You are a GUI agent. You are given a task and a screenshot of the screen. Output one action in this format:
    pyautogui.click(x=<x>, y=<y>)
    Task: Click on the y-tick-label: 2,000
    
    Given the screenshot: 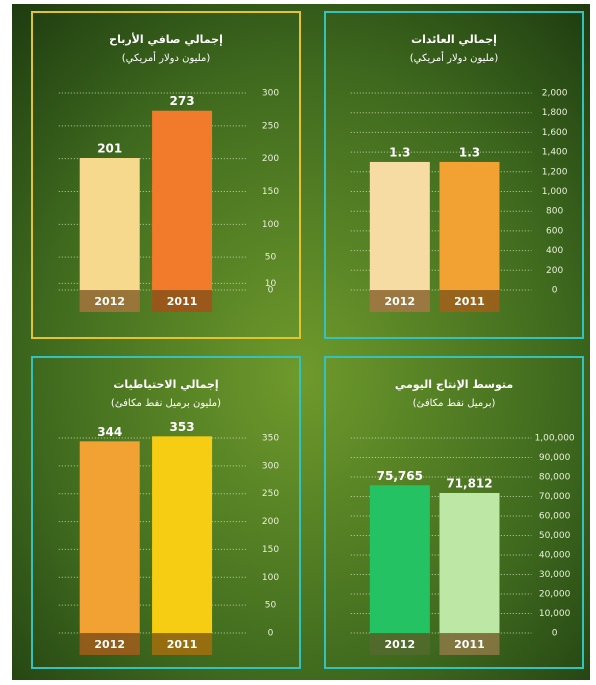 What is the action you would take?
    pyautogui.click(x=555, y=94)
    